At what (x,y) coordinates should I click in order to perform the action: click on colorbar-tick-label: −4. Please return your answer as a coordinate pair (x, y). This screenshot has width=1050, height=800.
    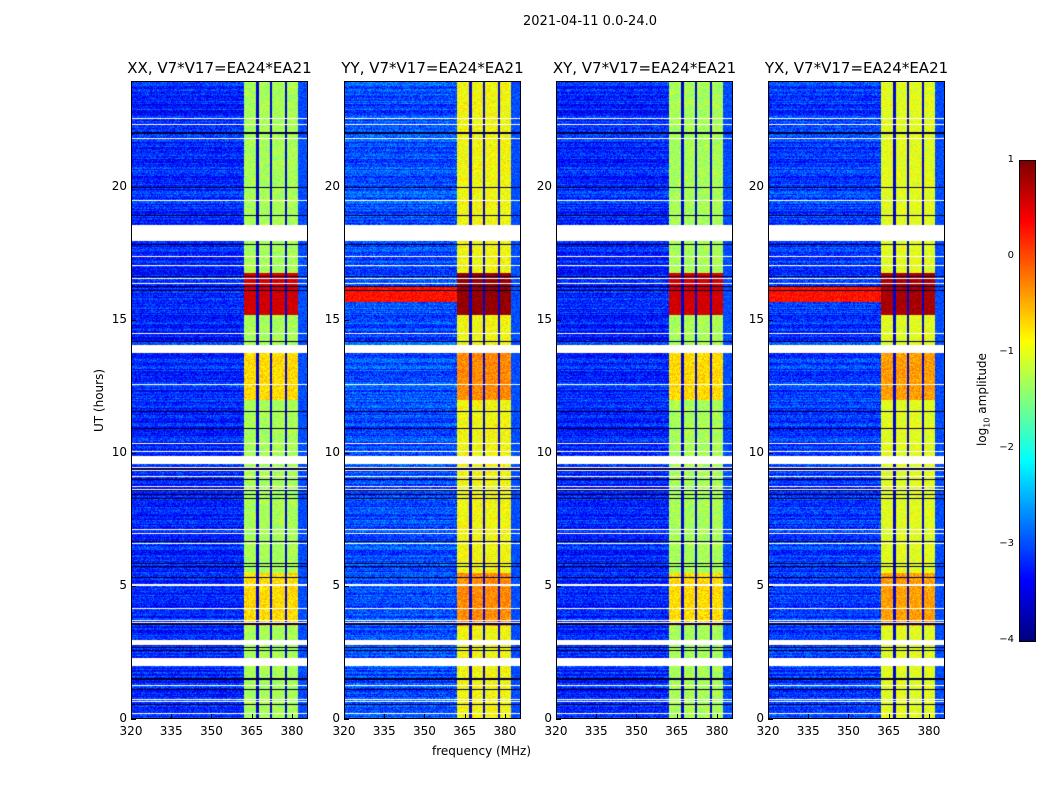
    Looking at the image, I should click on (1006, 639).